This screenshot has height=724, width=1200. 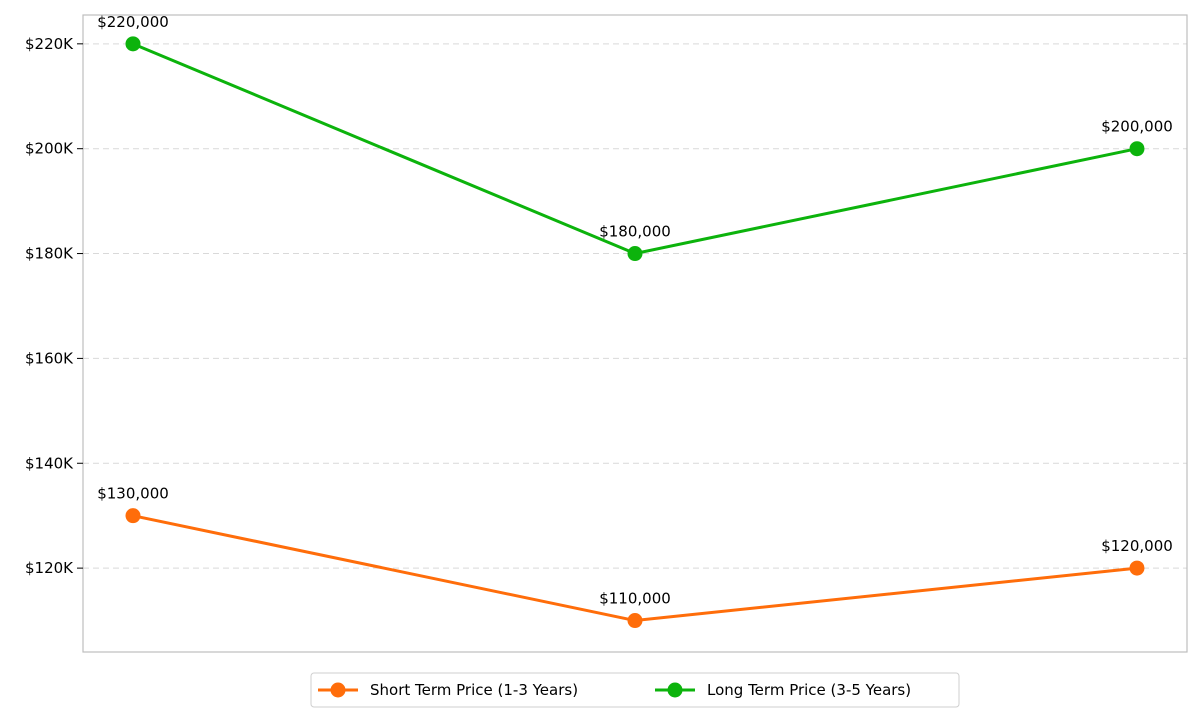 What do you see at coordinates (1137, 546) in the screenshot?
I see `data-label: $120,000` at bounding box center [1137, 546].